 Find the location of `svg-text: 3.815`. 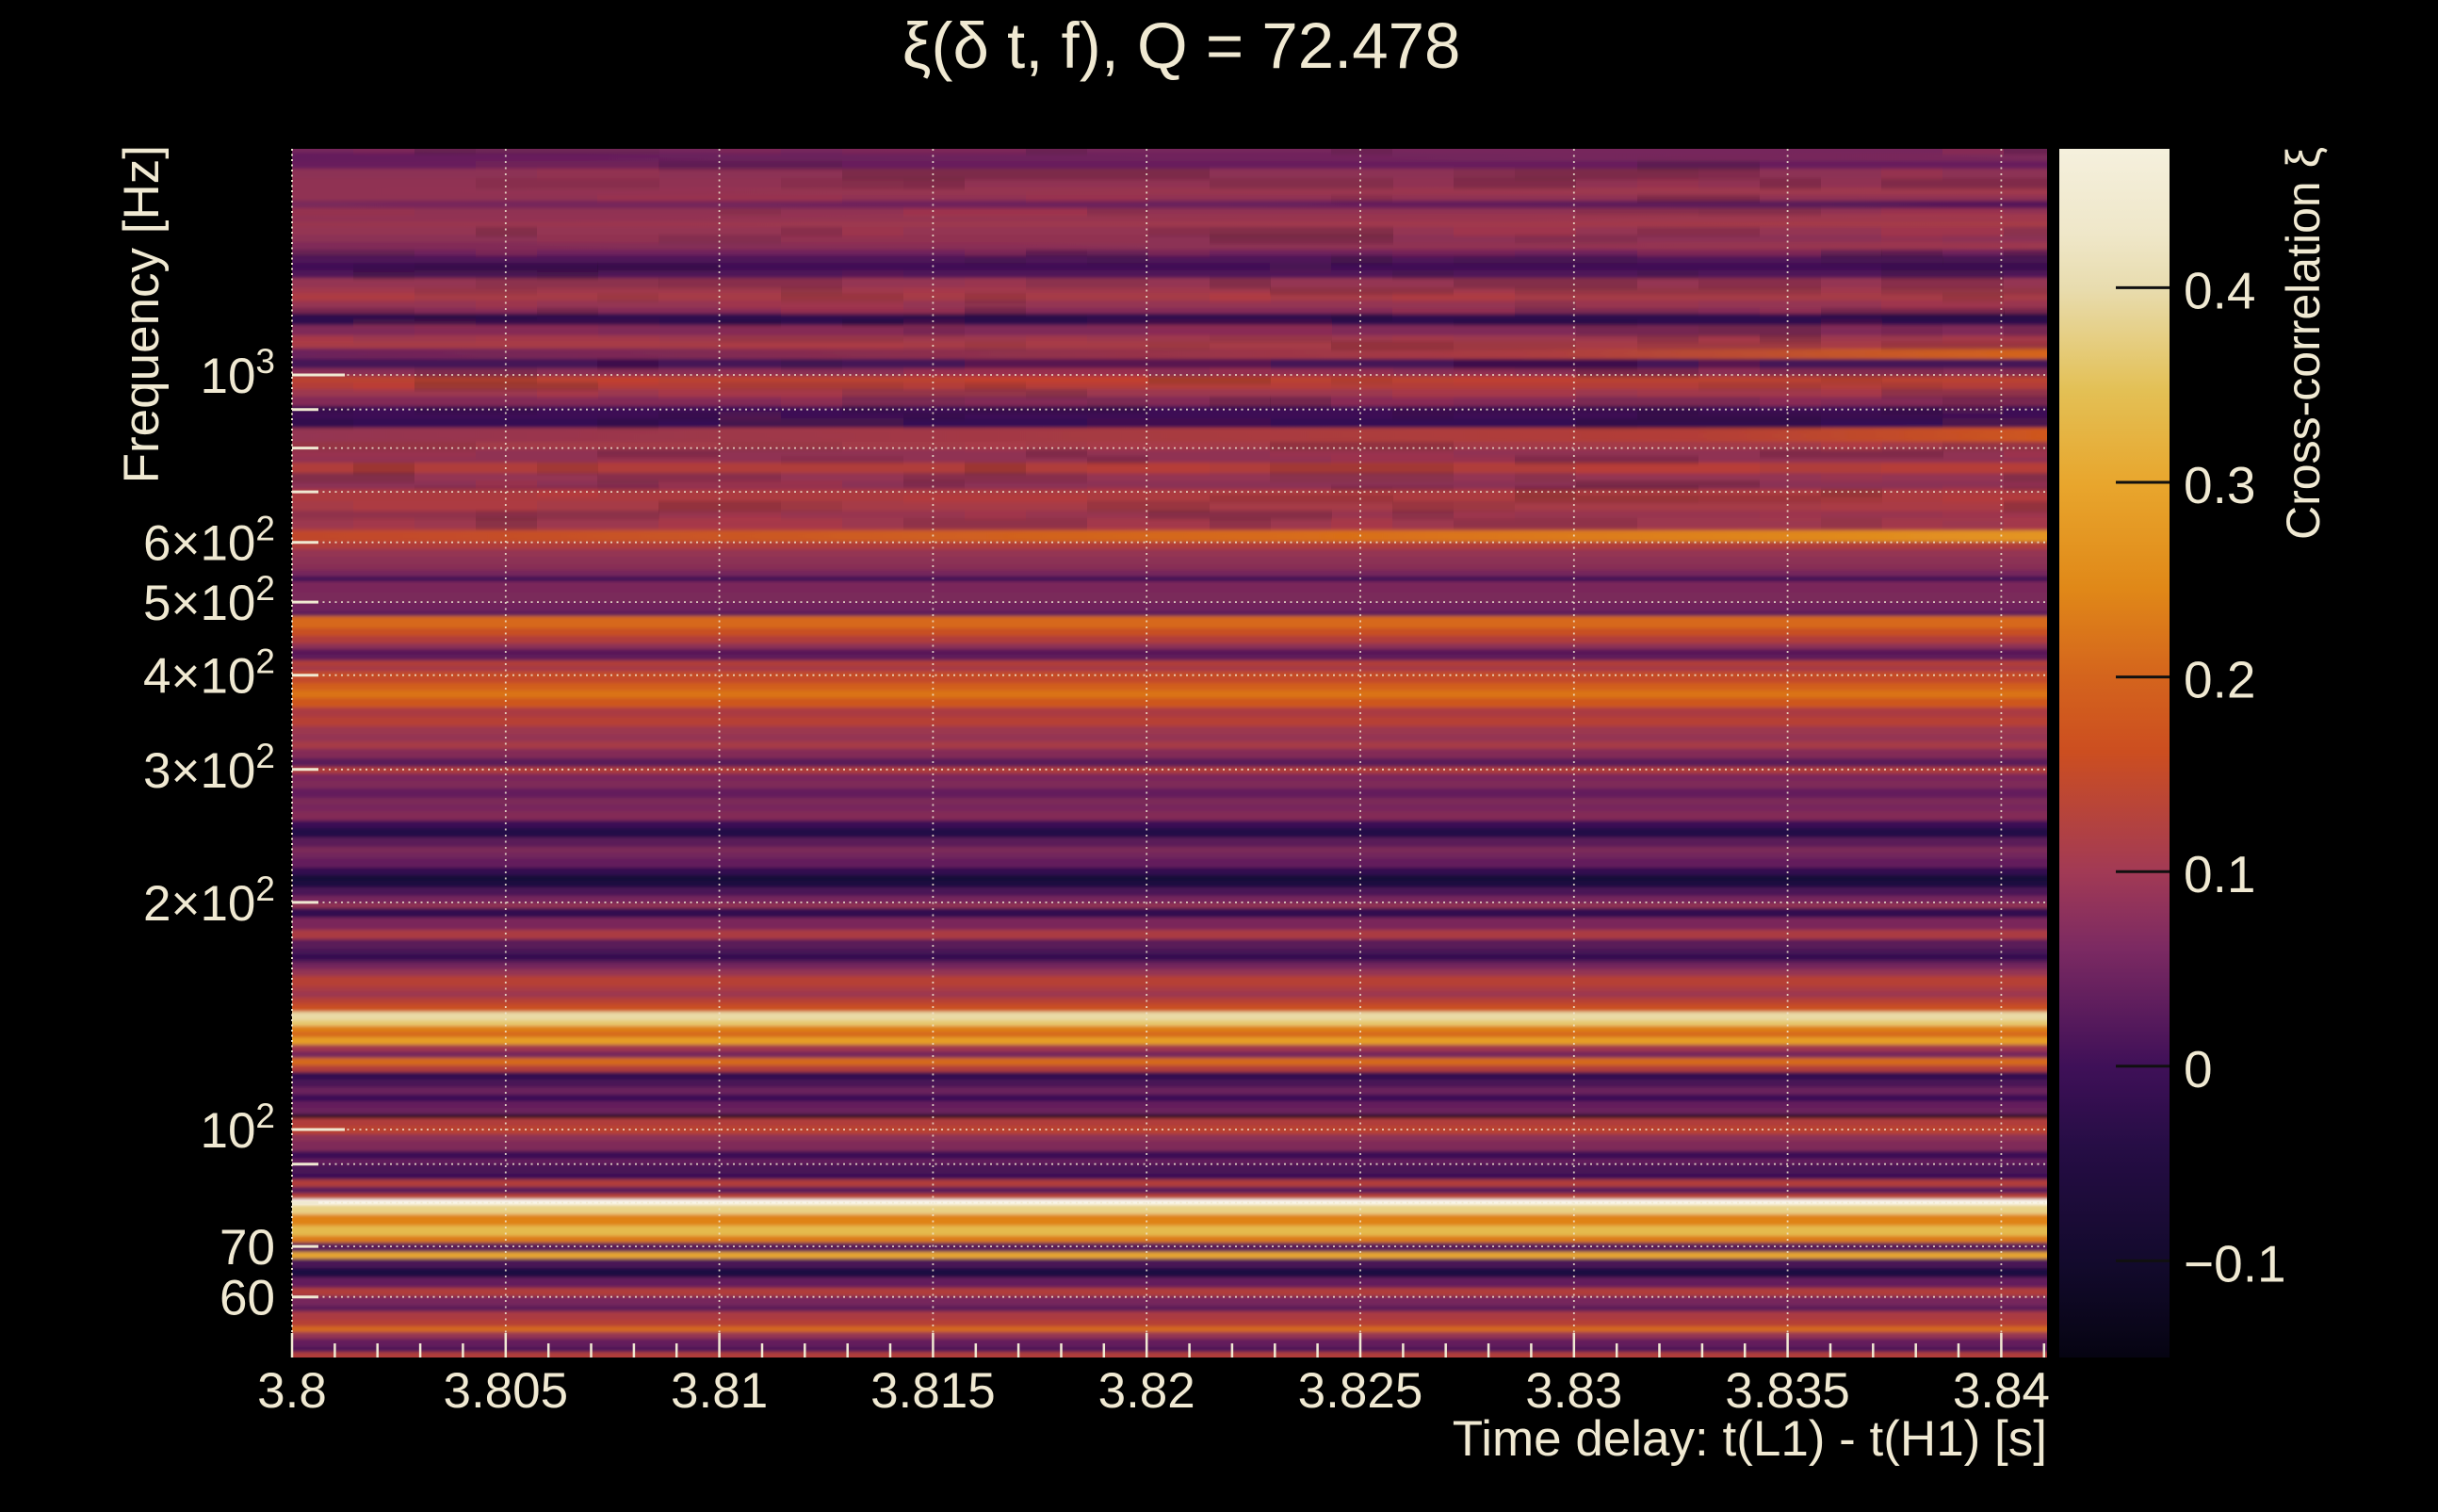

svg-text: 3.815 is located at coordinates (933, 1391).